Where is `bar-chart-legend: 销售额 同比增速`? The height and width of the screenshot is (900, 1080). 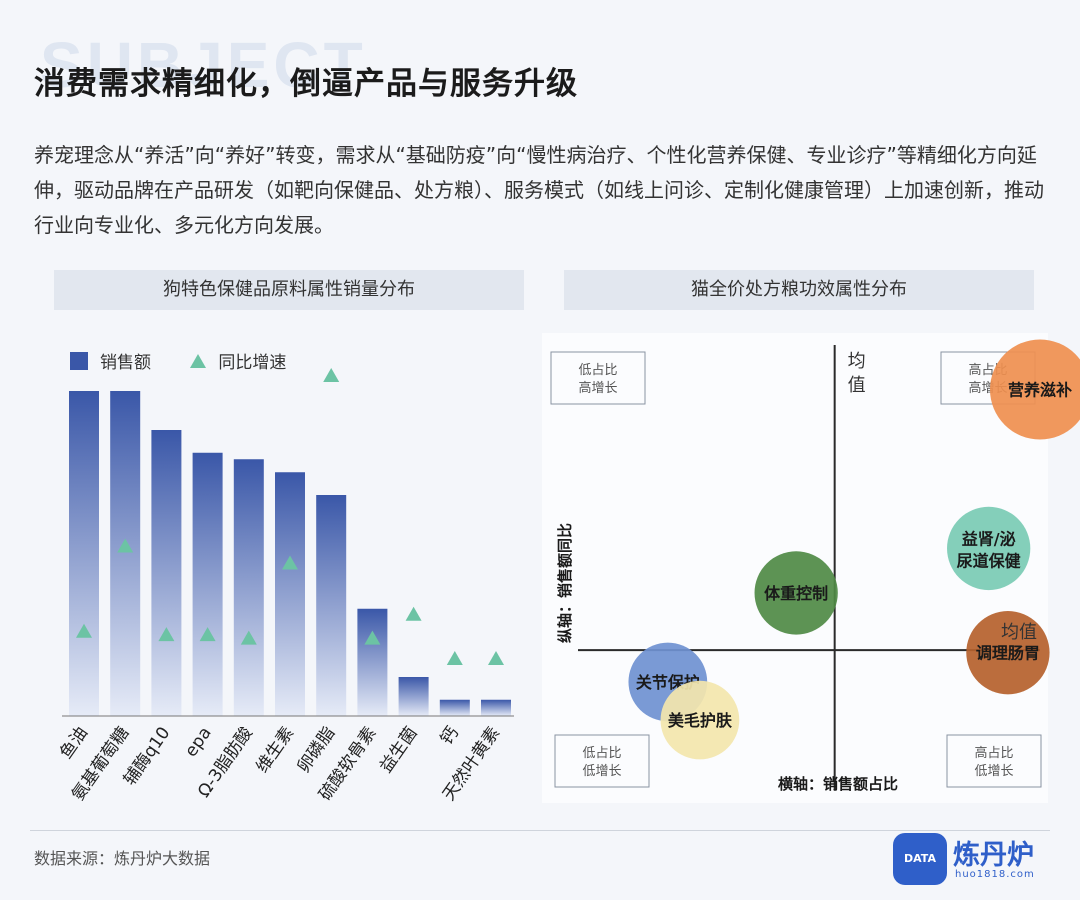
bar-chart-legend: 销售额 同比增速 is located at coordinates (178, 360).